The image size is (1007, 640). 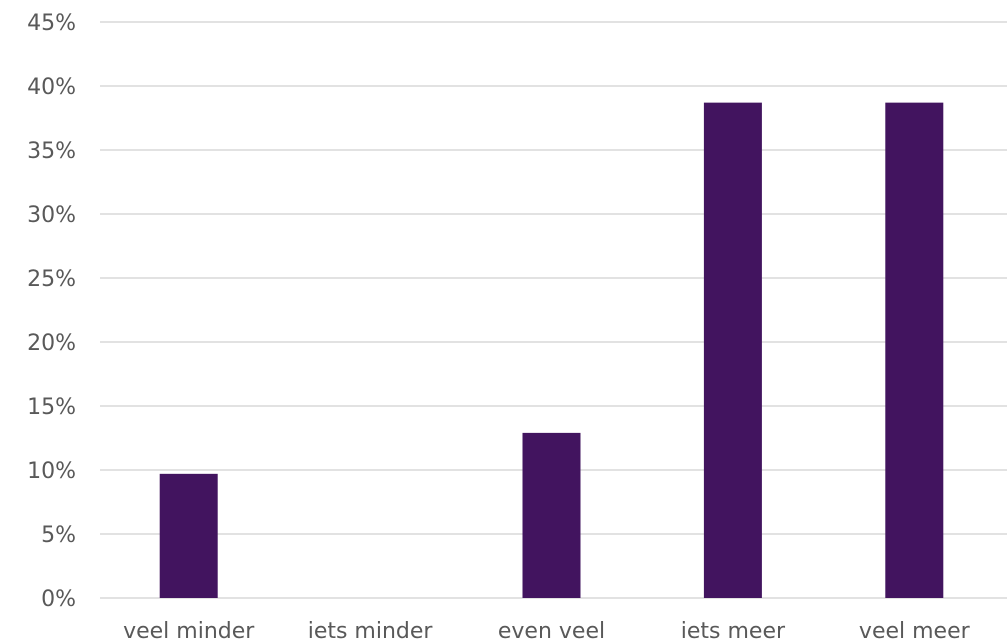 What do you see at coordinates (551, 629) in the screenshot?
I see `x-tick-label: even veel` at bounding box center [551, 629].